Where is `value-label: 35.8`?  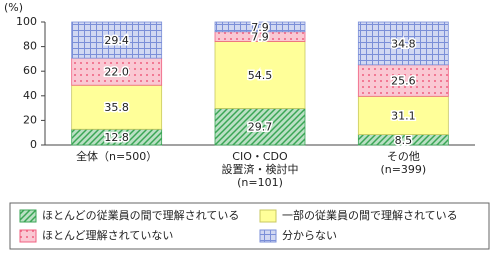
value-label: 35.8 is located at coordinates (116, 107).